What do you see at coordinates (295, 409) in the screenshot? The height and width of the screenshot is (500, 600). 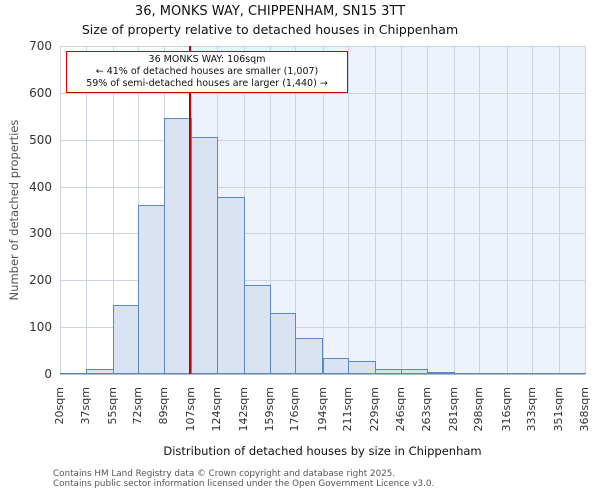 I see `x-tick-label: 176sqm` at bounding box center [295, 409].